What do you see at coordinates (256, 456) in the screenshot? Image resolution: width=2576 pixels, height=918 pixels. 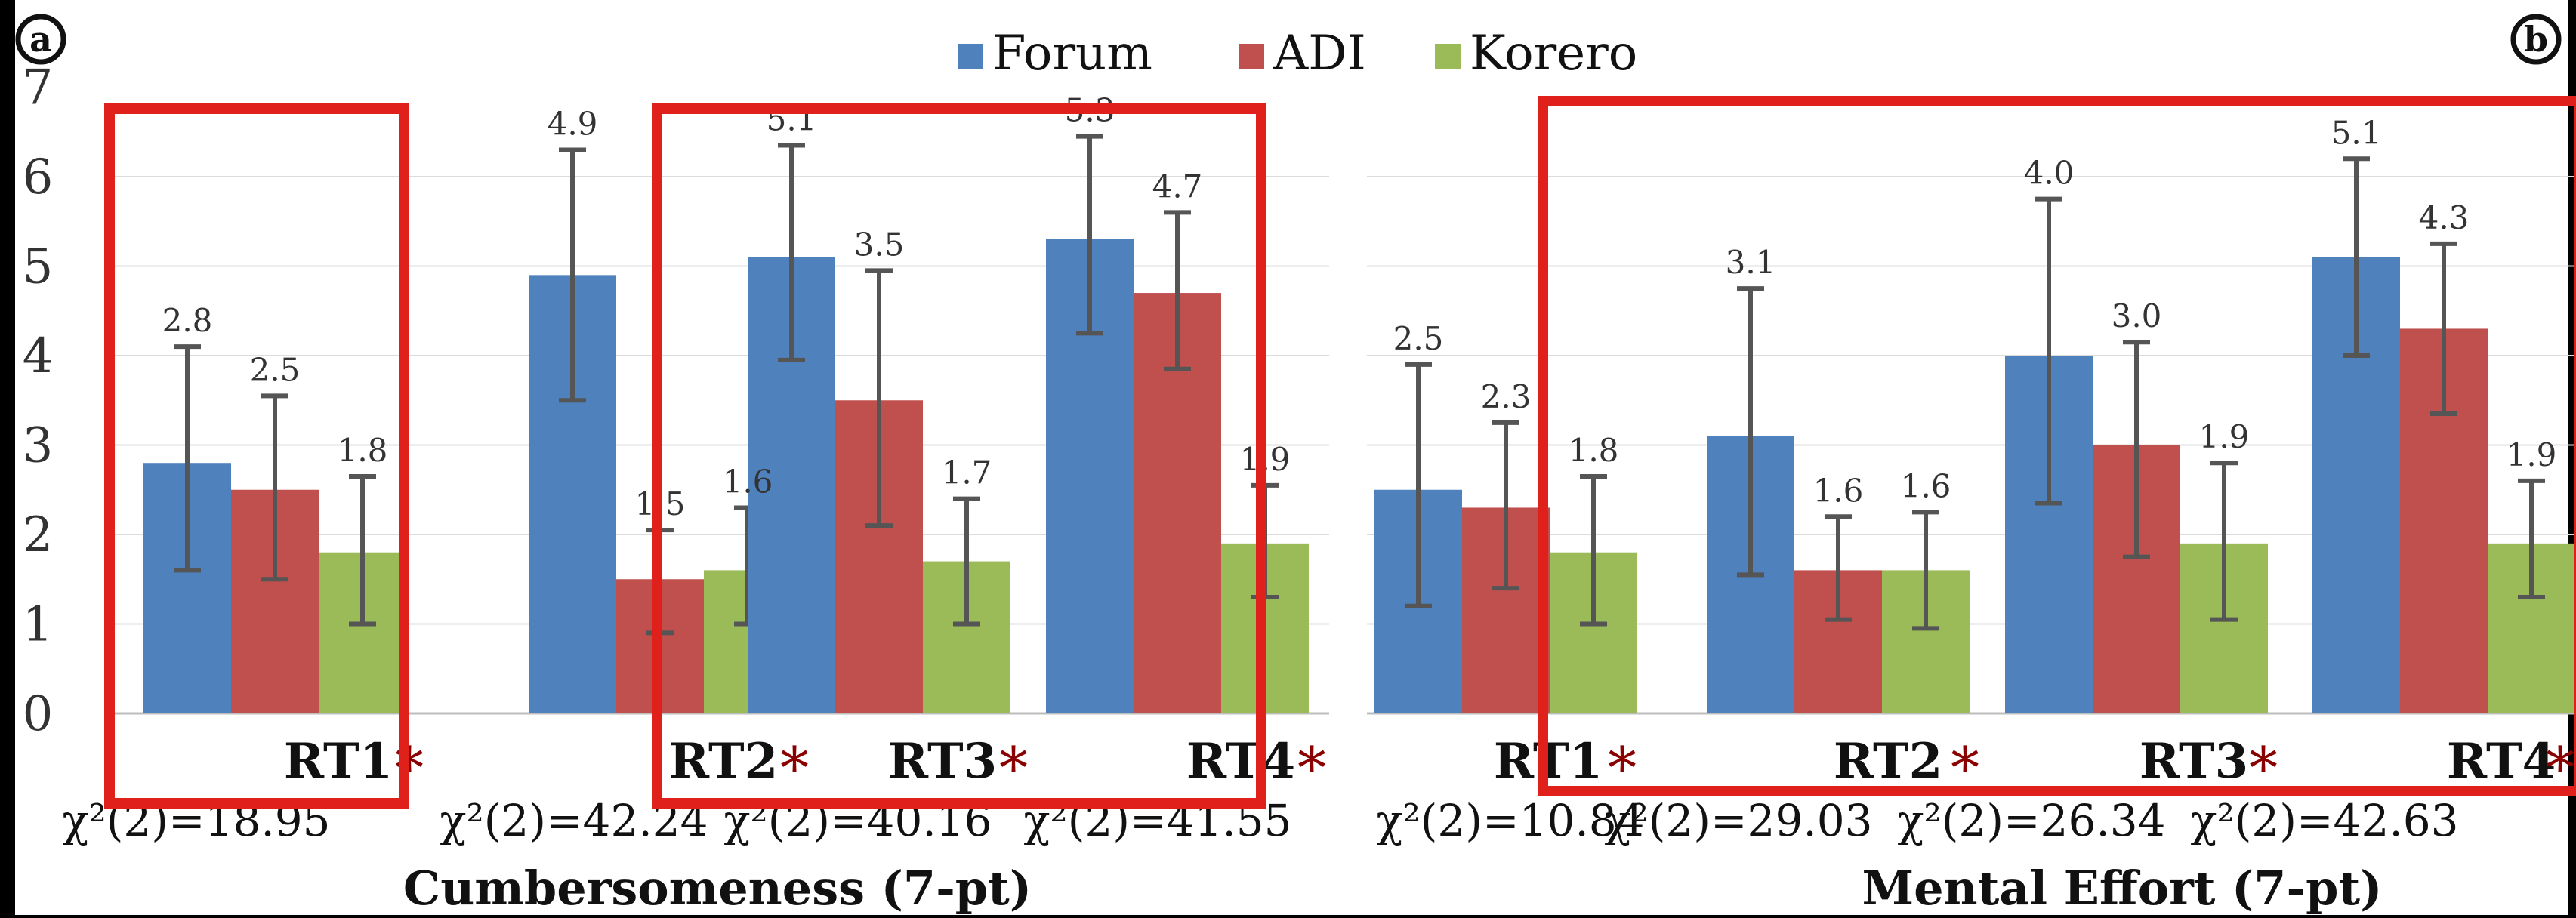 I see `highlight-frame` at bounding box center [256, 456].